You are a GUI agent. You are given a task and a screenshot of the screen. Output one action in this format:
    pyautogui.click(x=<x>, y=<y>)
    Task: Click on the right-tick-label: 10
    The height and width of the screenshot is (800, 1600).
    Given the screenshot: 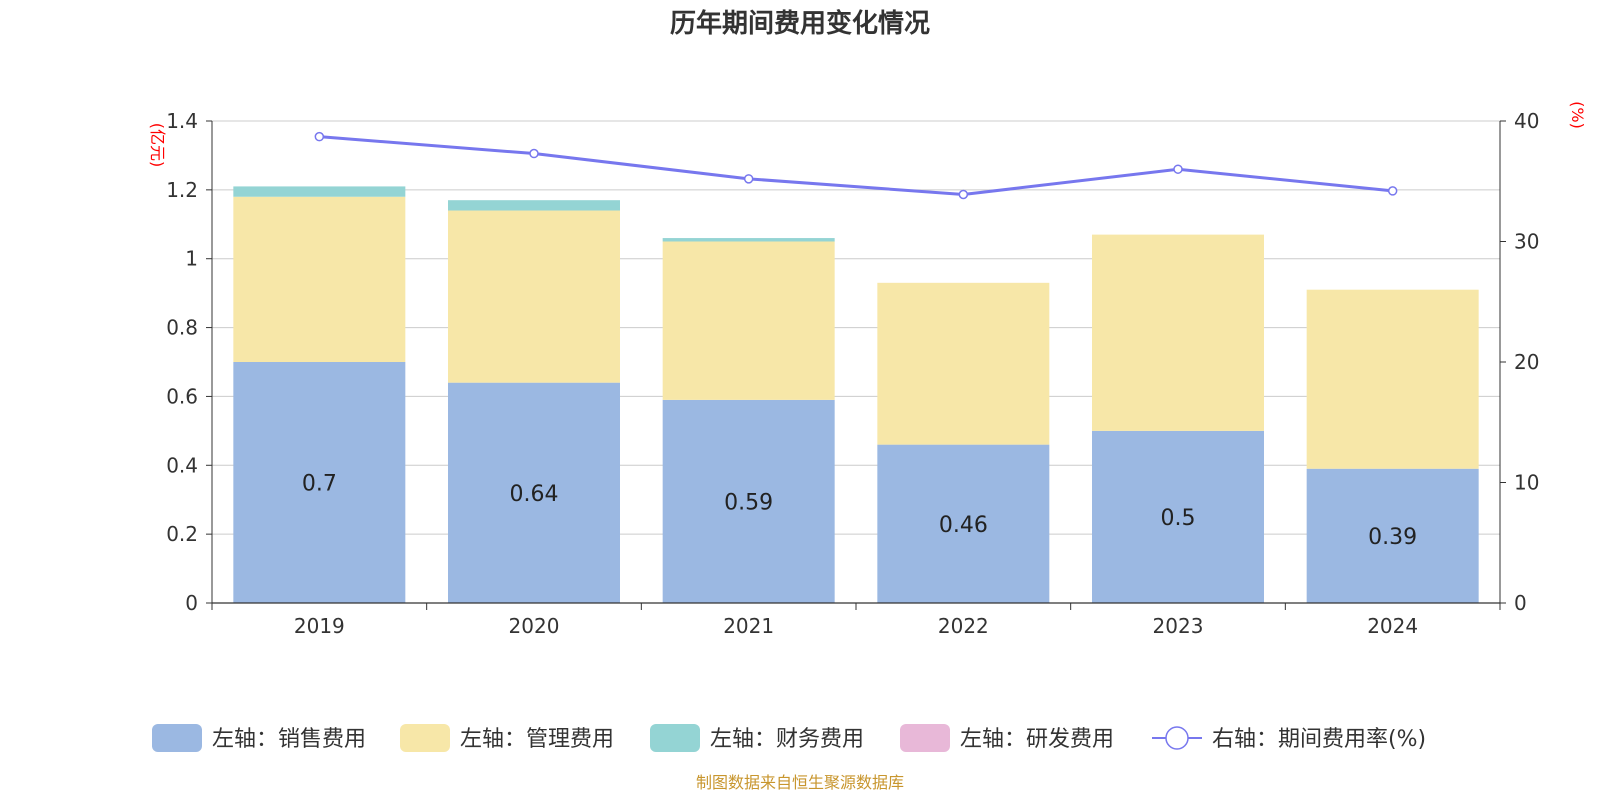 What is the action you would take?
    pyautogui.click(x=1526, y=483)
    